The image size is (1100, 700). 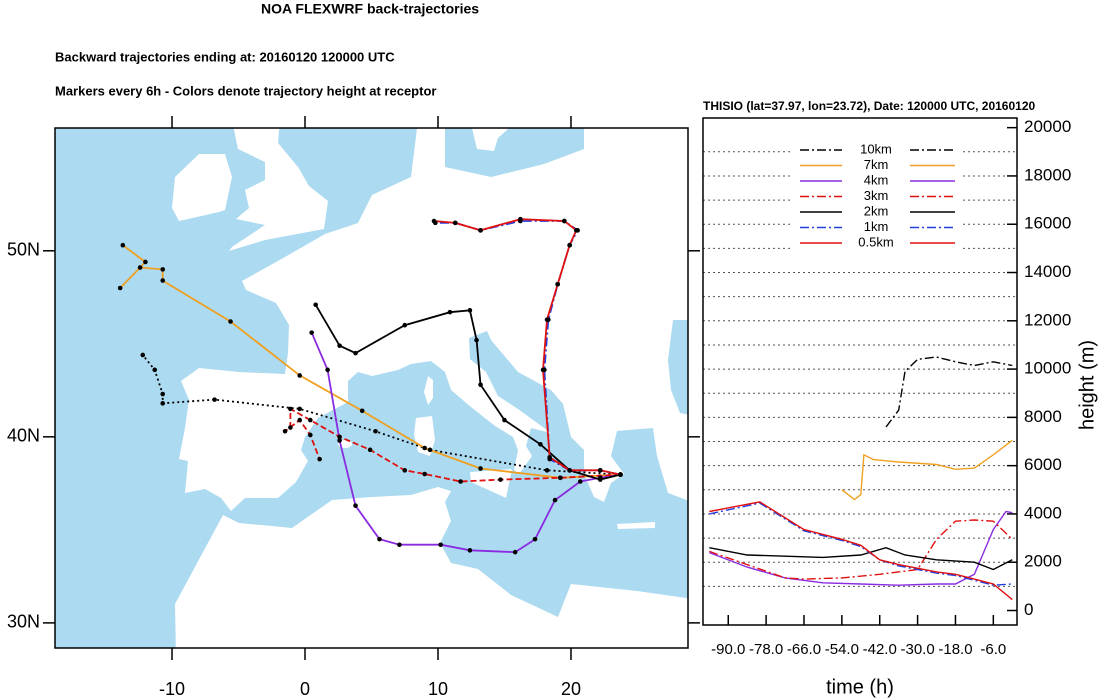 What do you see at coordinates (876, 164) in the screenshot?
I see `legend-label: 7km` at bounding box center [876, 164].